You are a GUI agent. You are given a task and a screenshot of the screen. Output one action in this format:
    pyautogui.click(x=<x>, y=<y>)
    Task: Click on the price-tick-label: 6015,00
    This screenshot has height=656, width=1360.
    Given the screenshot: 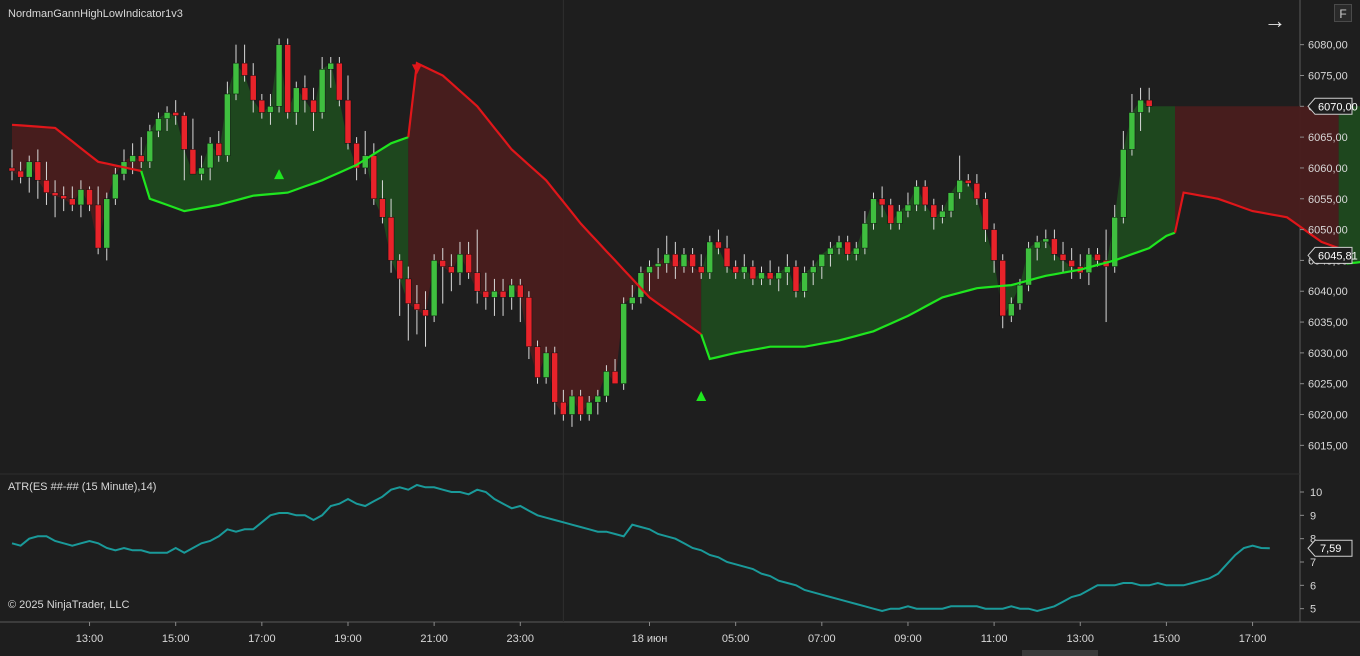 What is the action you would take?
    pyautogui.click(x=1328, y=446)
    